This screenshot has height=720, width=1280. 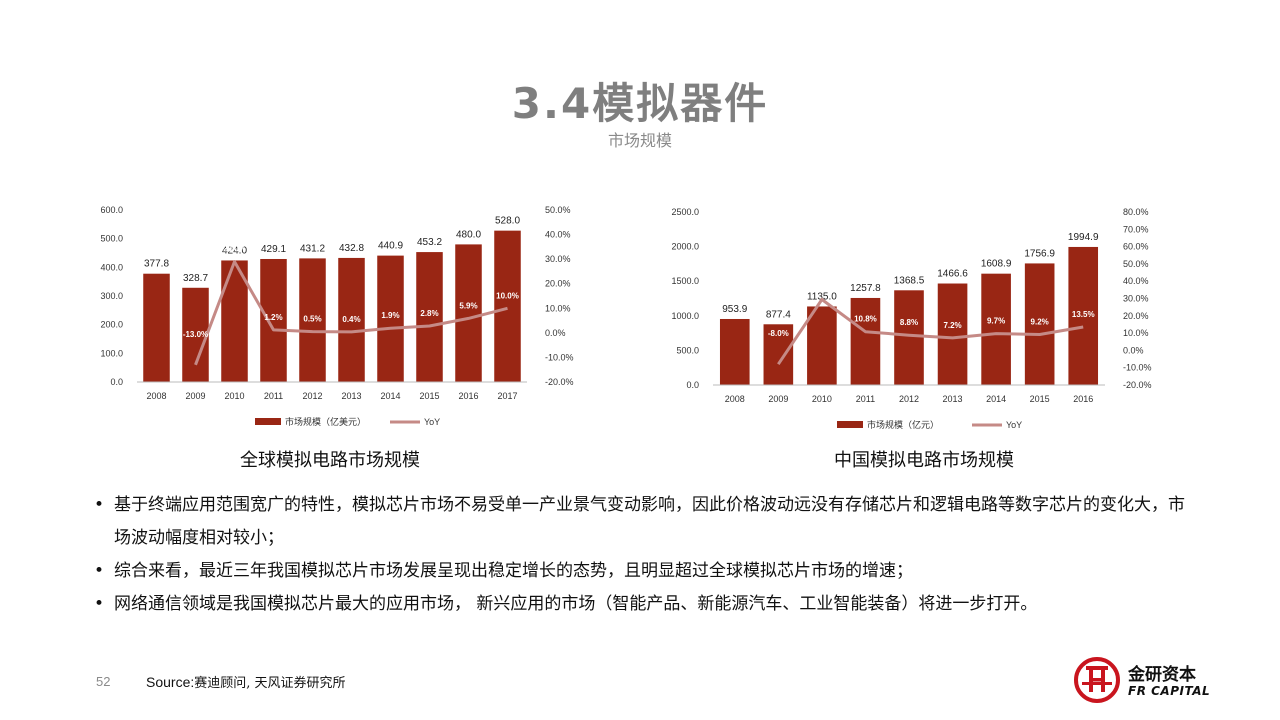 I want to click on y2-tick-label: 10.0%, so click(x=558, y=308).